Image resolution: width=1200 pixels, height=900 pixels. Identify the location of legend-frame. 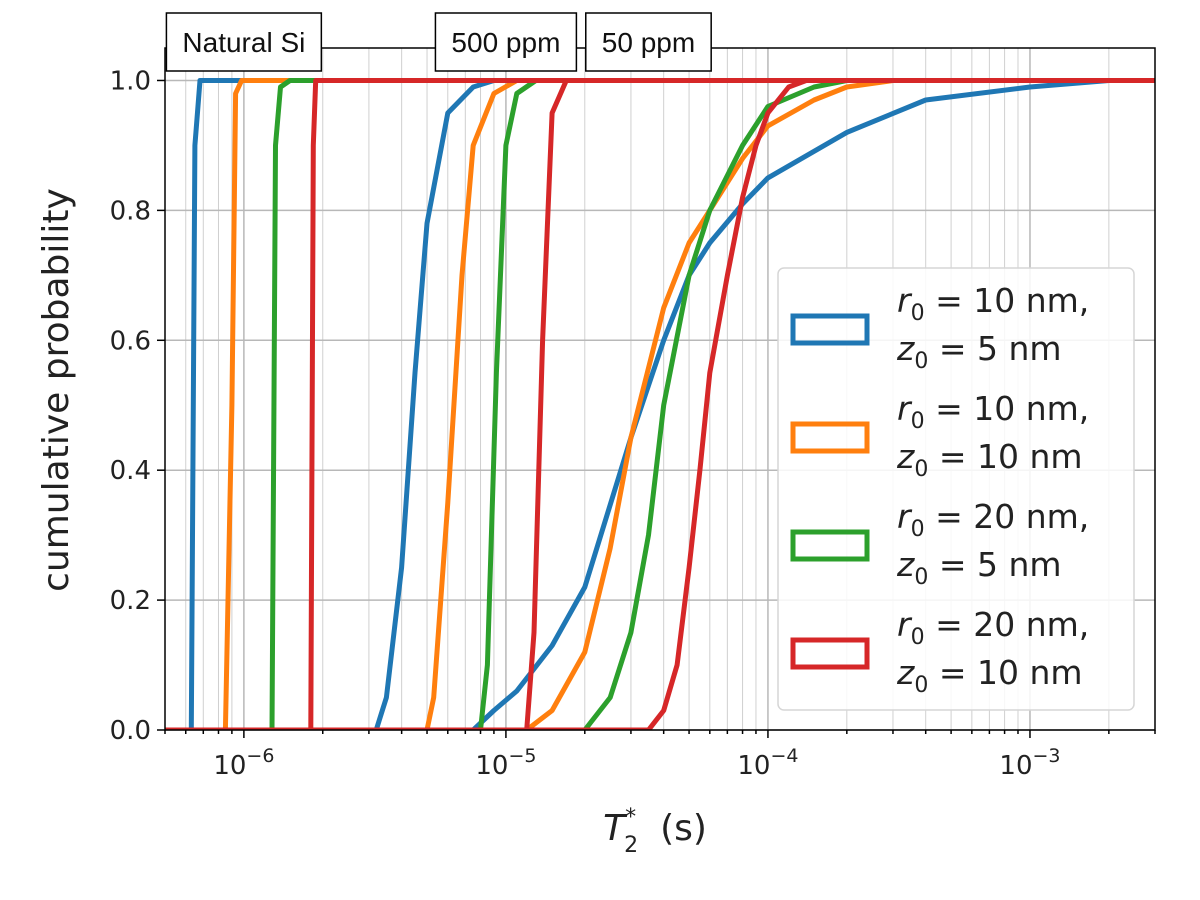
(956, 489).